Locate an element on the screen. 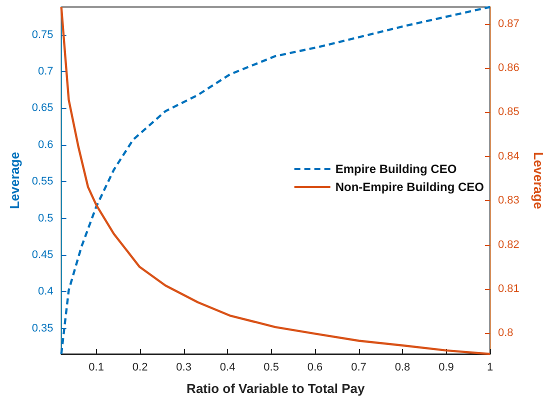 This screenshot has height=402, width=553. y2-axis-title: Leverage is located at coordinates (538, 181).